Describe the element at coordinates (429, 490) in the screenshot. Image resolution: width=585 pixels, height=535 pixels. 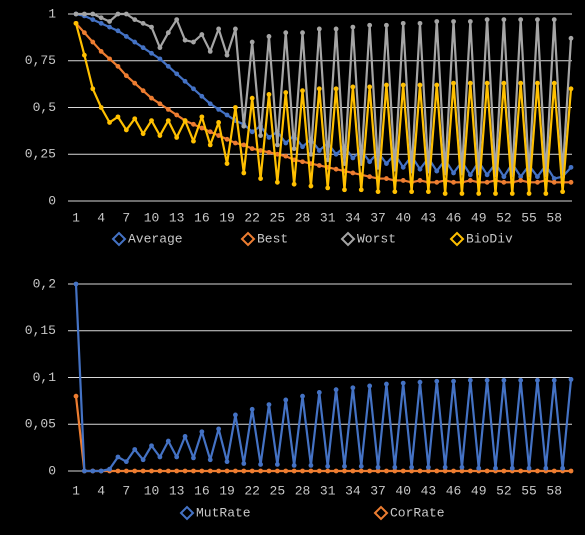
I see `x-tick-label: 43` at that location.